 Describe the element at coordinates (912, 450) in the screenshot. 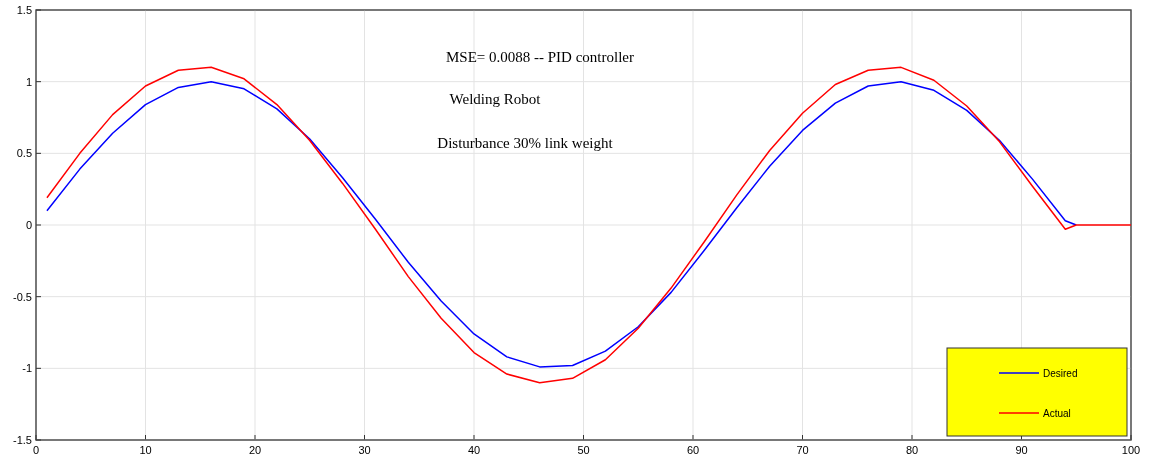

I see `x-tick-label: 80` at that location.